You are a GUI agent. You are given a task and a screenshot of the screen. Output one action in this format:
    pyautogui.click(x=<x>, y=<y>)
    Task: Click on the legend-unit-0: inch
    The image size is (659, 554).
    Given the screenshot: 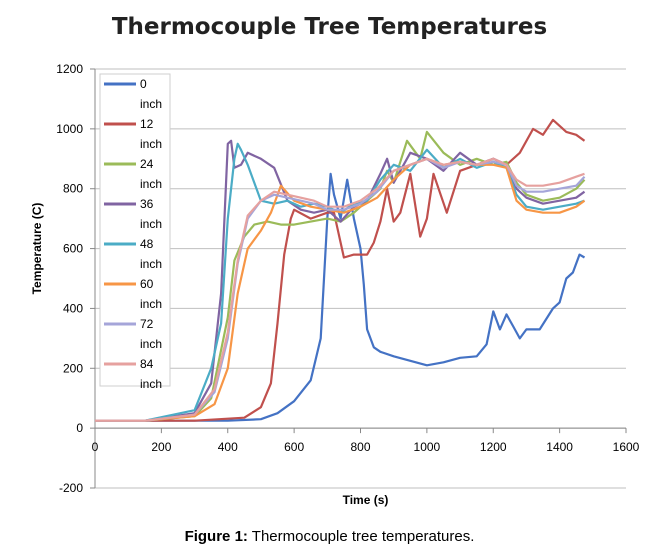 What is the action you would take?
    pyautogui.click(x=151, y=104)
    